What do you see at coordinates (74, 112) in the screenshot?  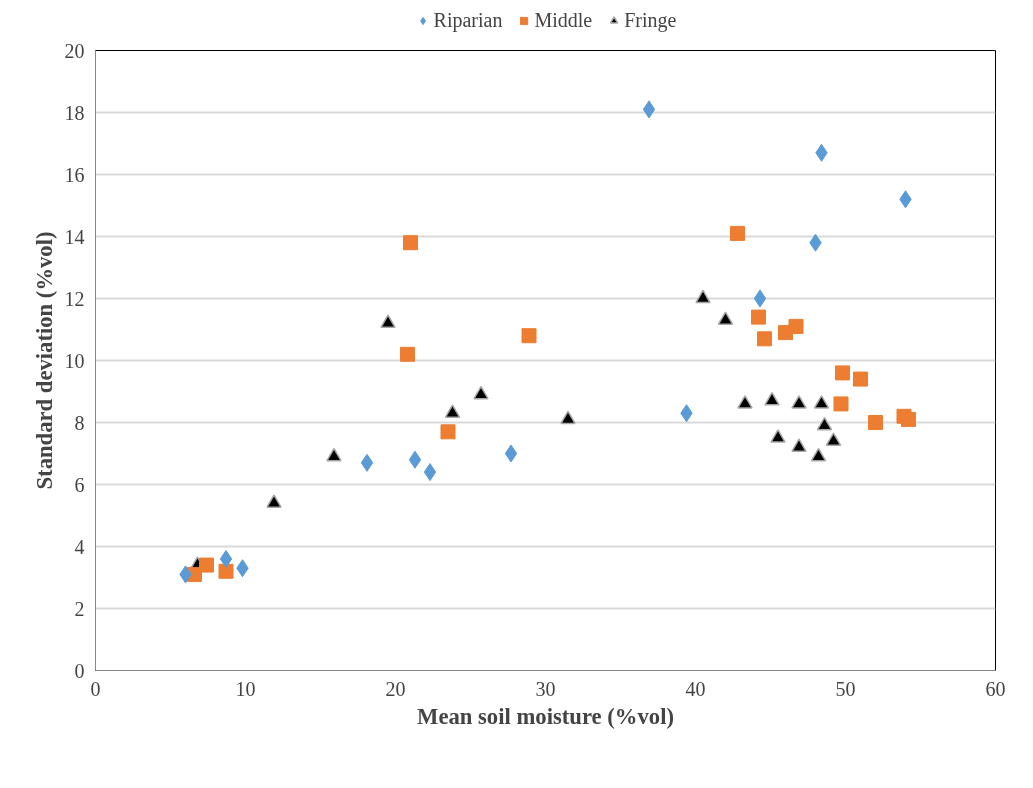 I see `y-tick-label: 18` at bounding box center [74, 112].